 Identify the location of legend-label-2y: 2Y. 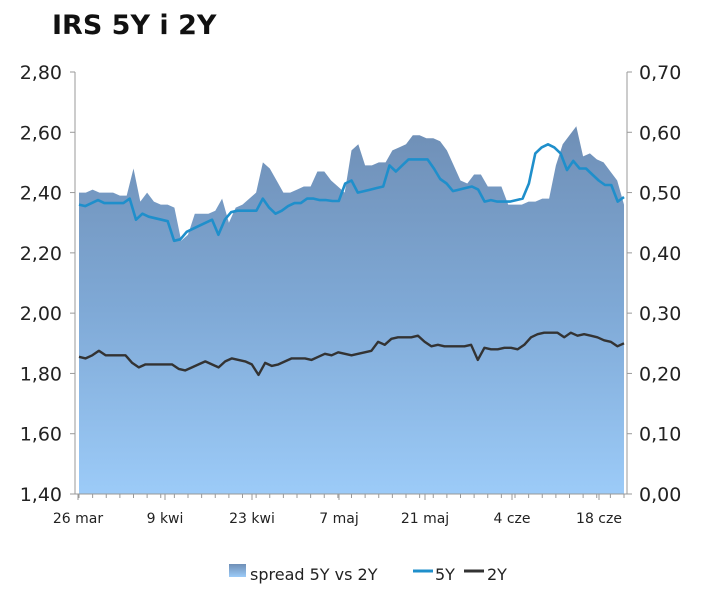
(497, 574).